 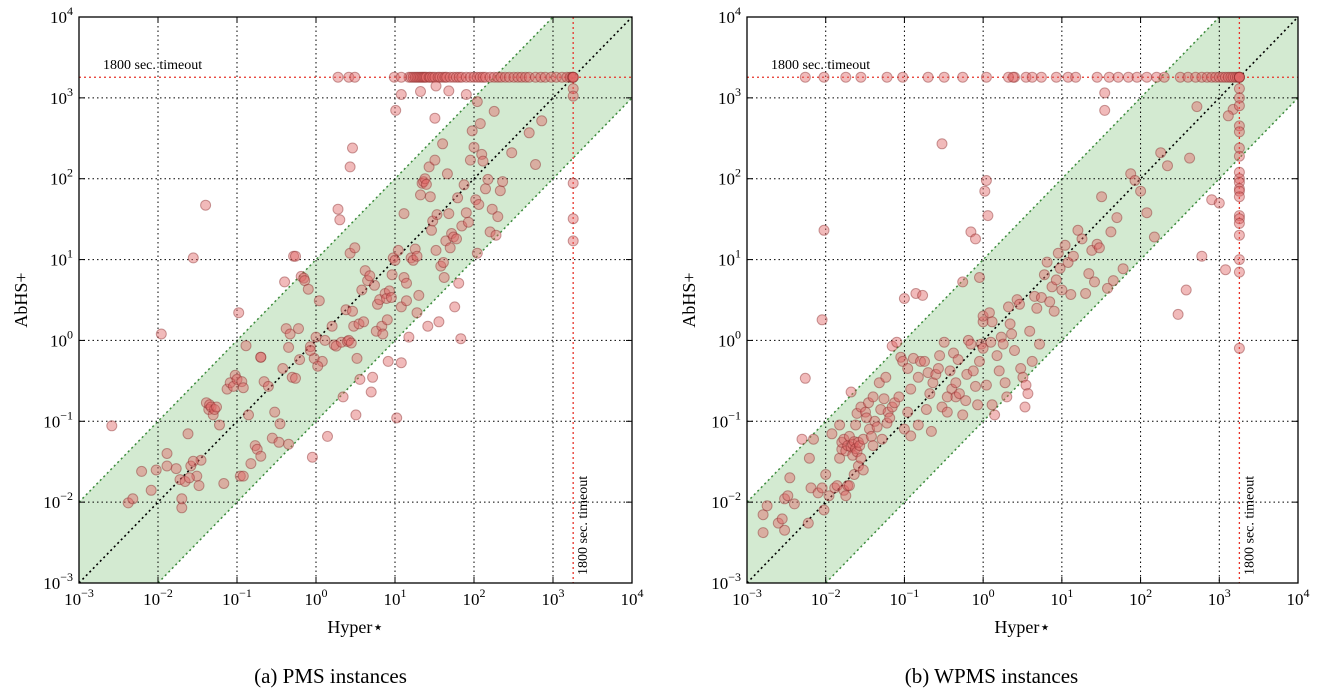 What do you see at coordinates (583, 525) in the screenshot?
I see `timeout-label-vertical: 1800 sec. timeout` at bounding box center [583, 525].